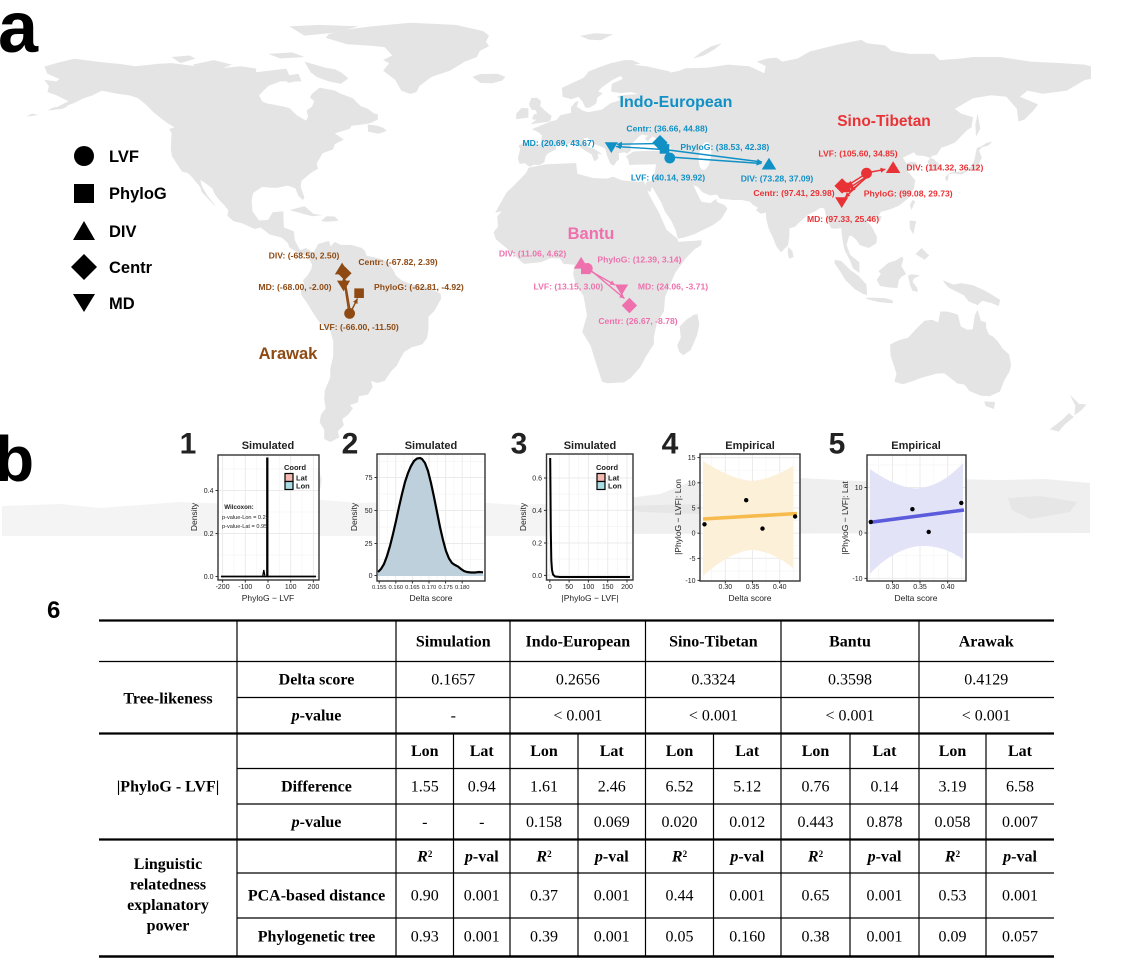 Image resolution: width=1128 pixels, height=966 pixels. I want to click on svg-text: 2.46, so click(612, 787).